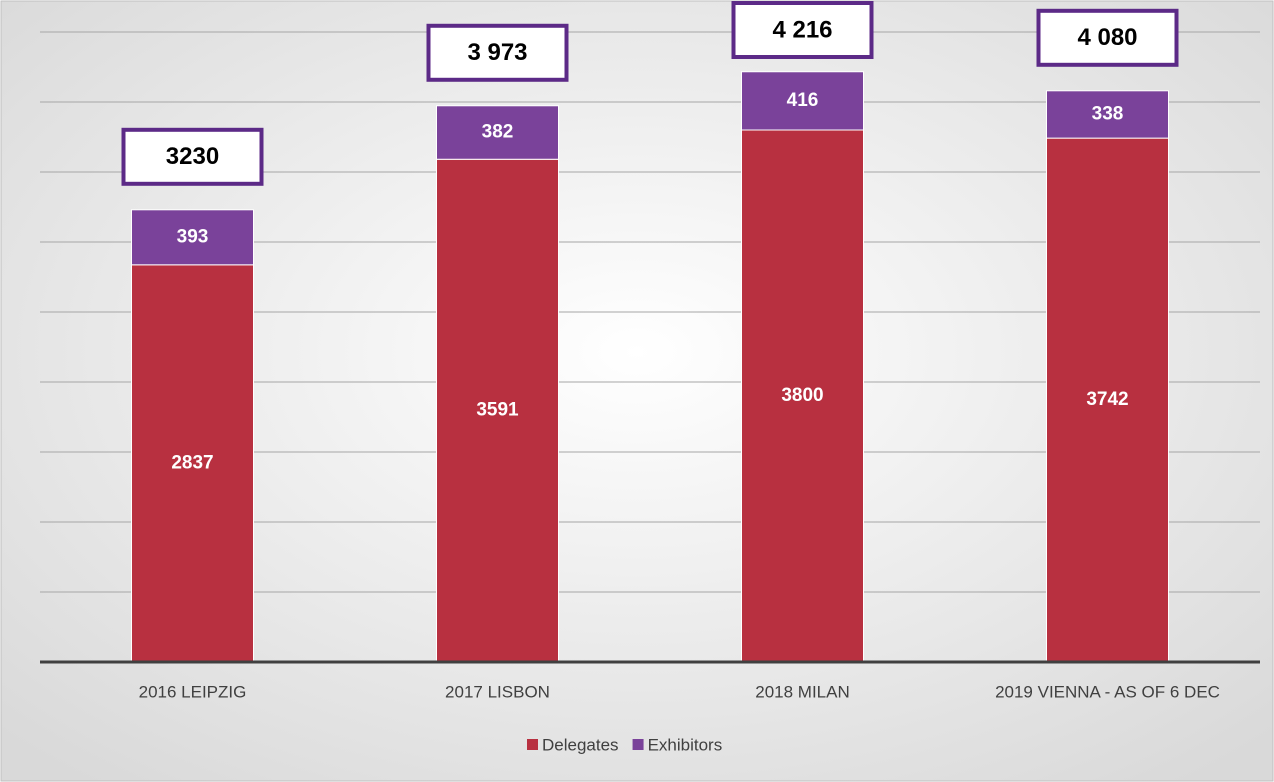  I want to click on data-label: 416, so click(803, 100).